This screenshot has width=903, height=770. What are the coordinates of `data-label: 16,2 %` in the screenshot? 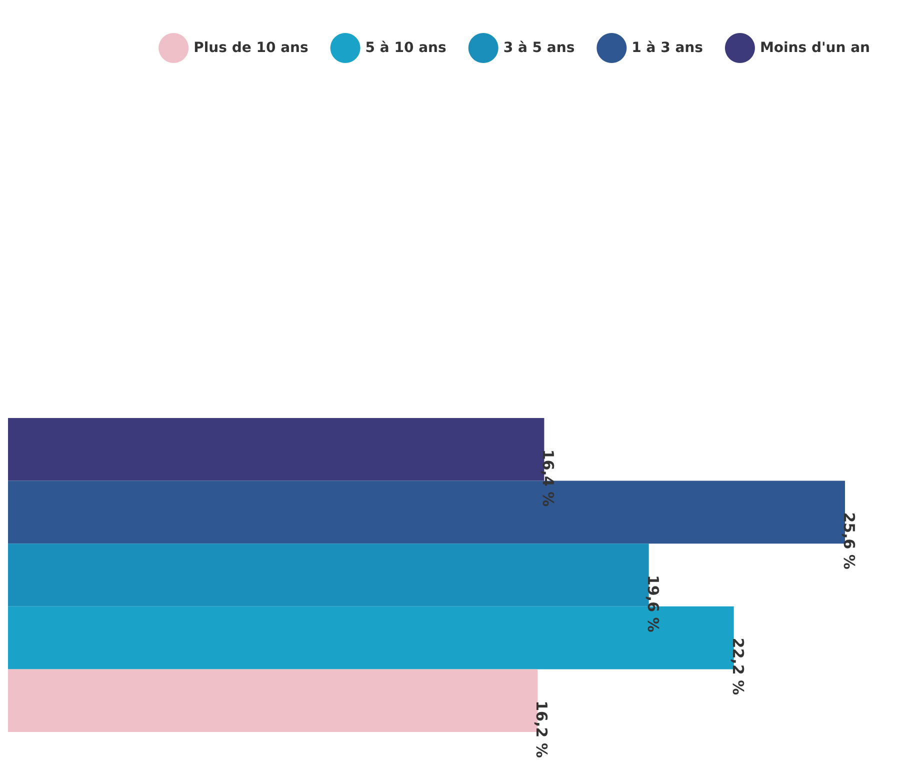 It's located at (541, 729).